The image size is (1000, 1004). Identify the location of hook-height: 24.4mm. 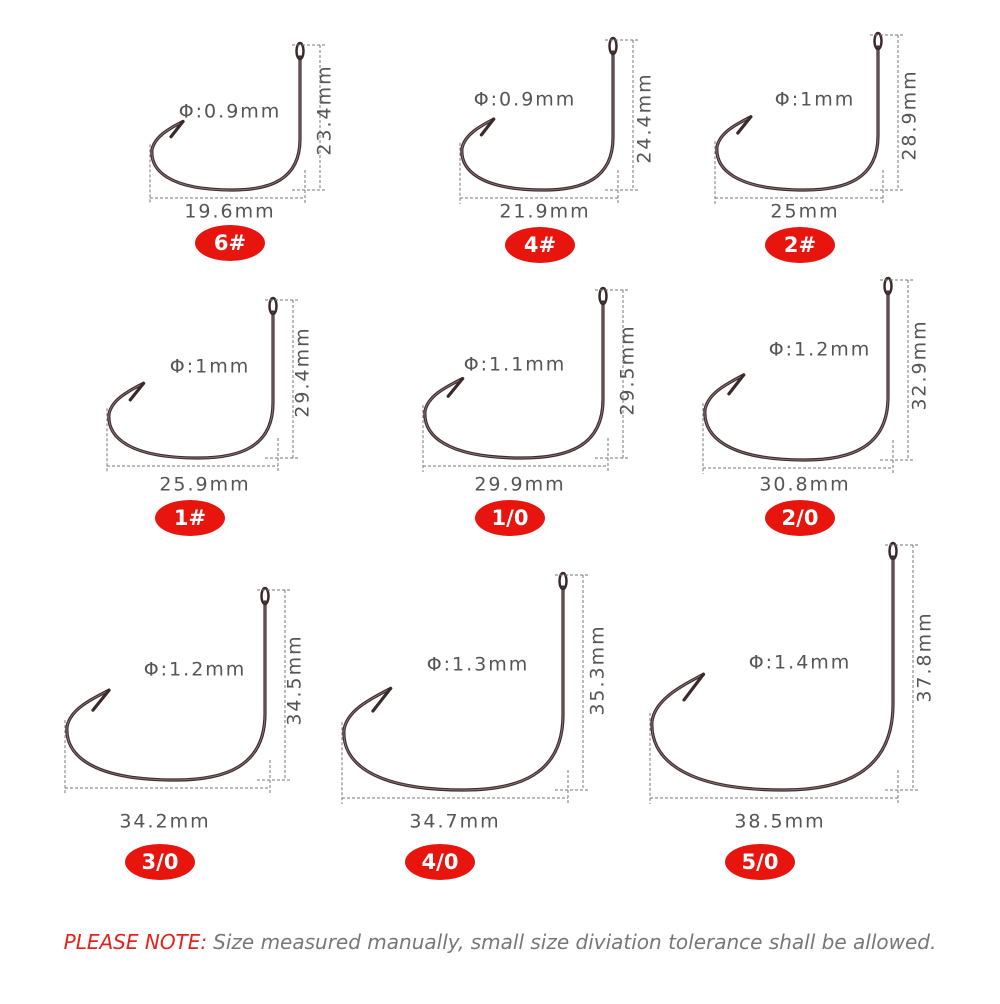
(645, 117).